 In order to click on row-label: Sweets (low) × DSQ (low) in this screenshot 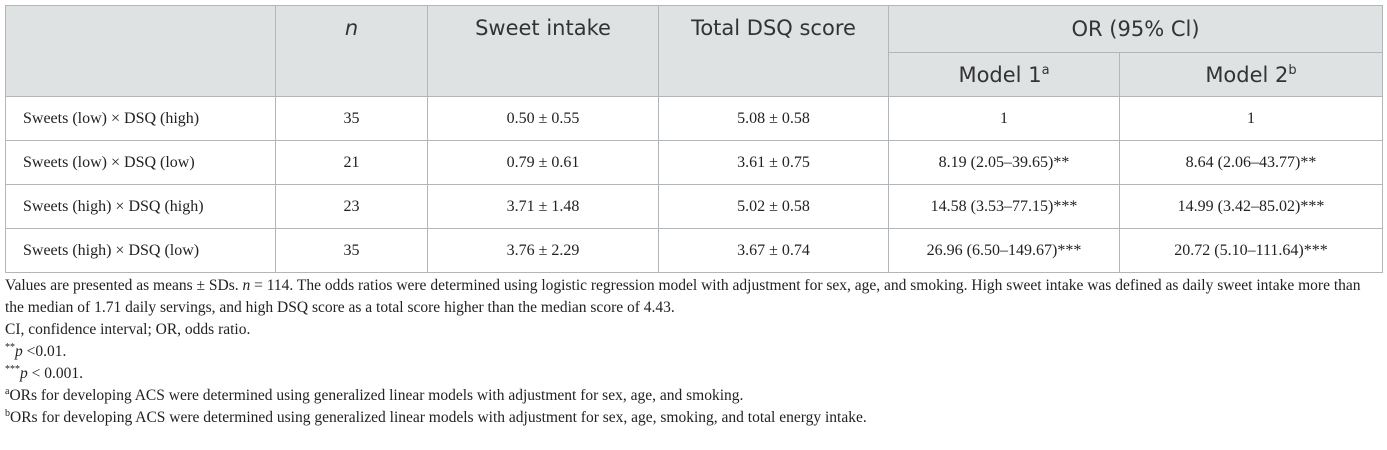, I will do `click(140, 162)`.